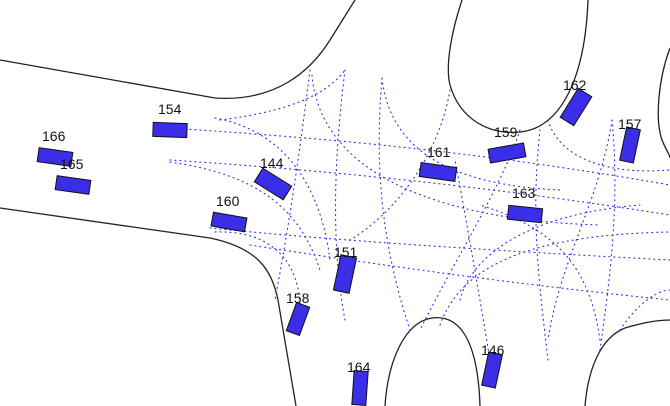 The height and width of the screenshot is (406, 670). I want to click on road-edge-northwest, so click(178, 49).